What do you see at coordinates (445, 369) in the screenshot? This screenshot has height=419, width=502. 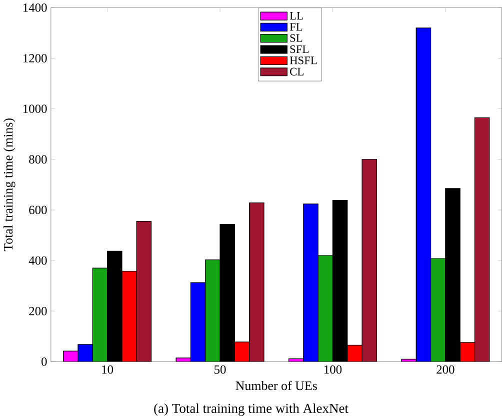 I see `x-tick-label: 200` at bounding box center [445, 369].